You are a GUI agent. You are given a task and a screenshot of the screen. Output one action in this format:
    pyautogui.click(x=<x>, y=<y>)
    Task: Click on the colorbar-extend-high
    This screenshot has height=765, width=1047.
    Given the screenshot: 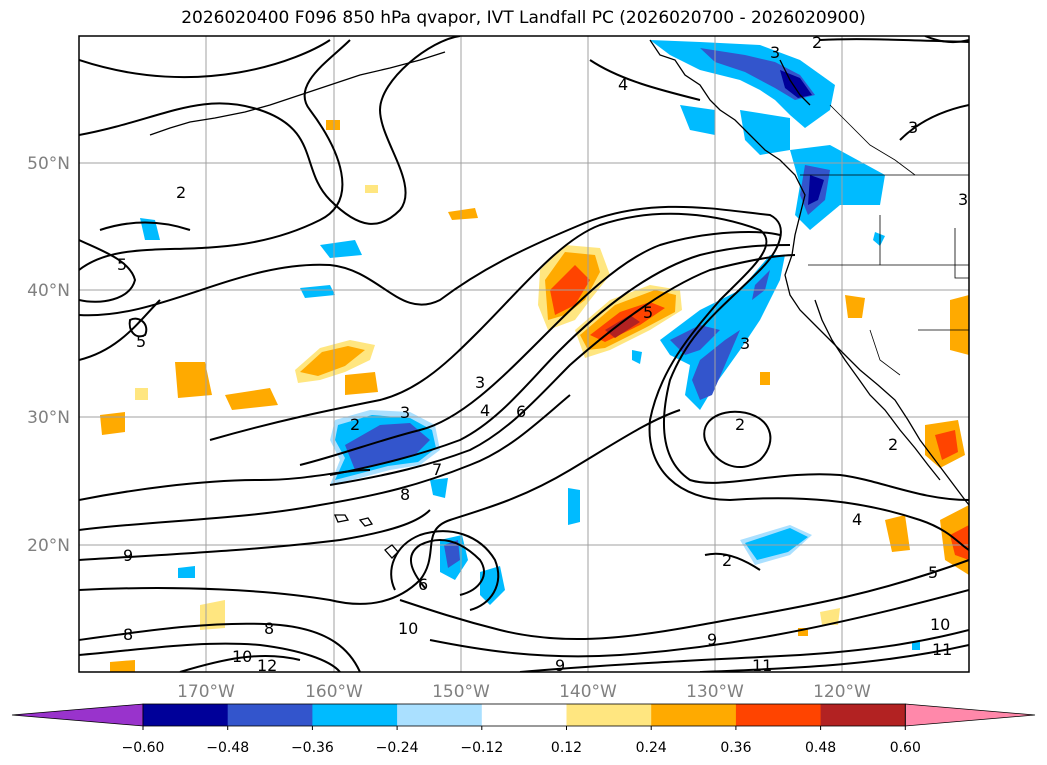 What is the action you would take?
    pyautogui.click(x=970, y=715)
    